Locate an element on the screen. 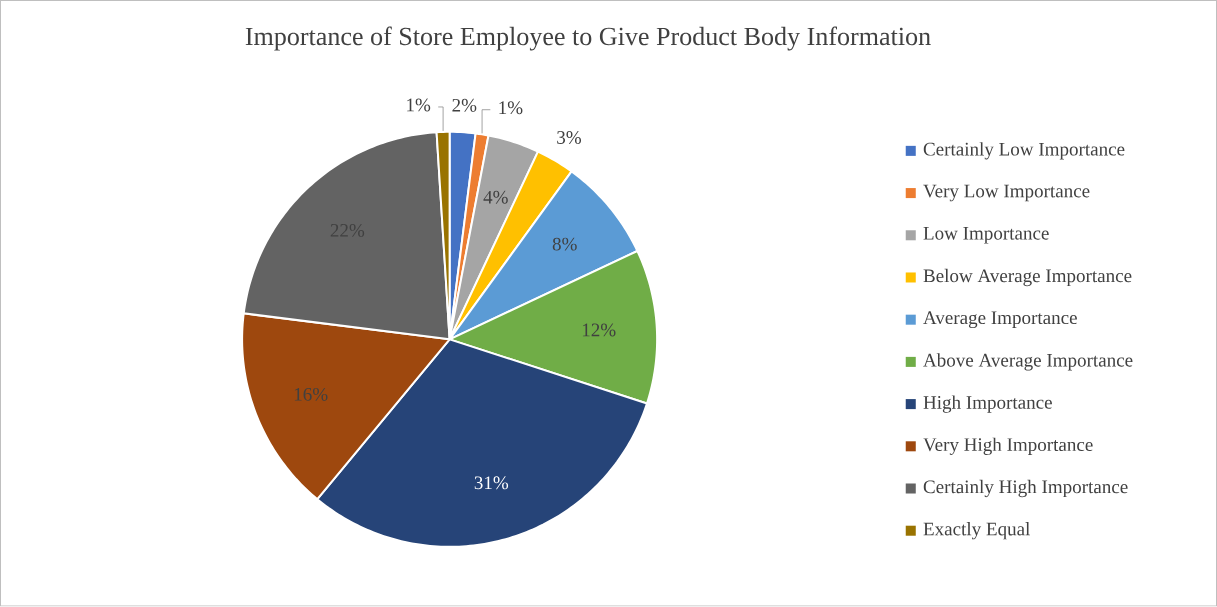 This screenshot has height=607, width=1217. legend-label: Very Low Importance is located at coordinates (1006, 193).